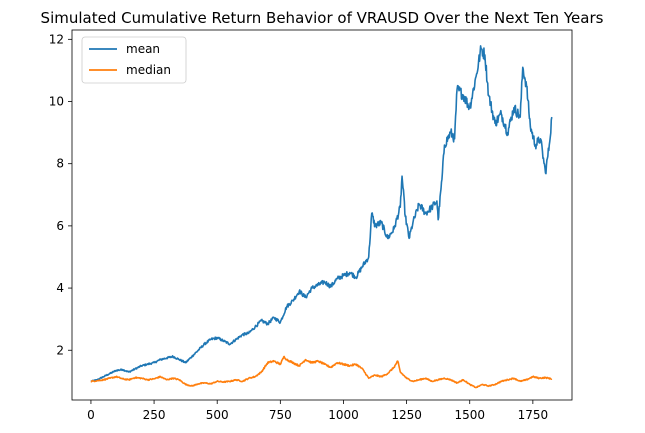 The width and height of the screenshot is (645, 433). I want to click on x-tick-label: 500, so click(217, 415).